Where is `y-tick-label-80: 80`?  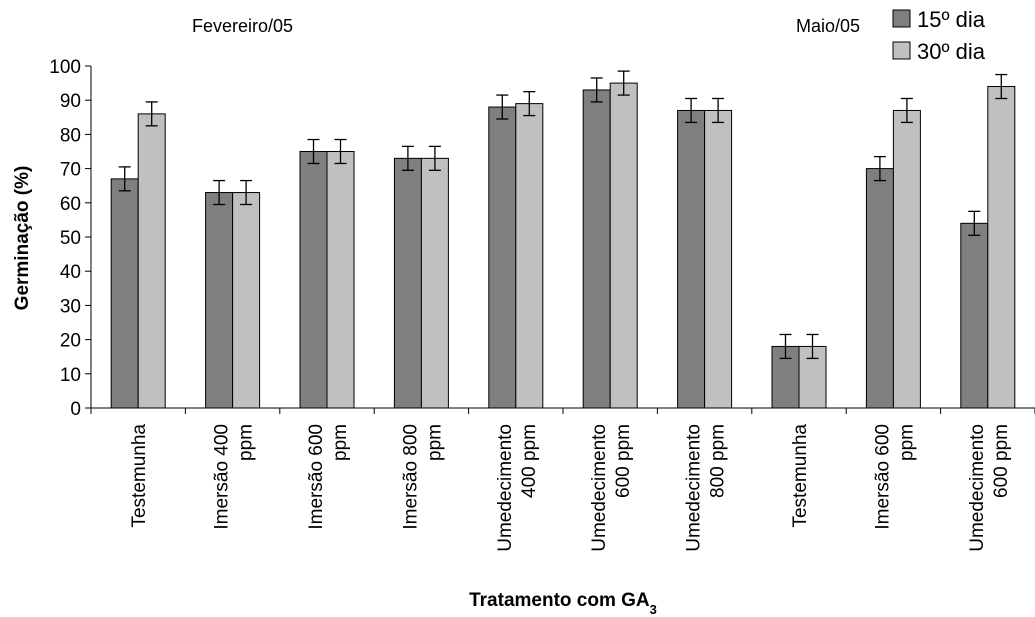 y-tick-label-80: 80 is located at coordinates (70, 135).